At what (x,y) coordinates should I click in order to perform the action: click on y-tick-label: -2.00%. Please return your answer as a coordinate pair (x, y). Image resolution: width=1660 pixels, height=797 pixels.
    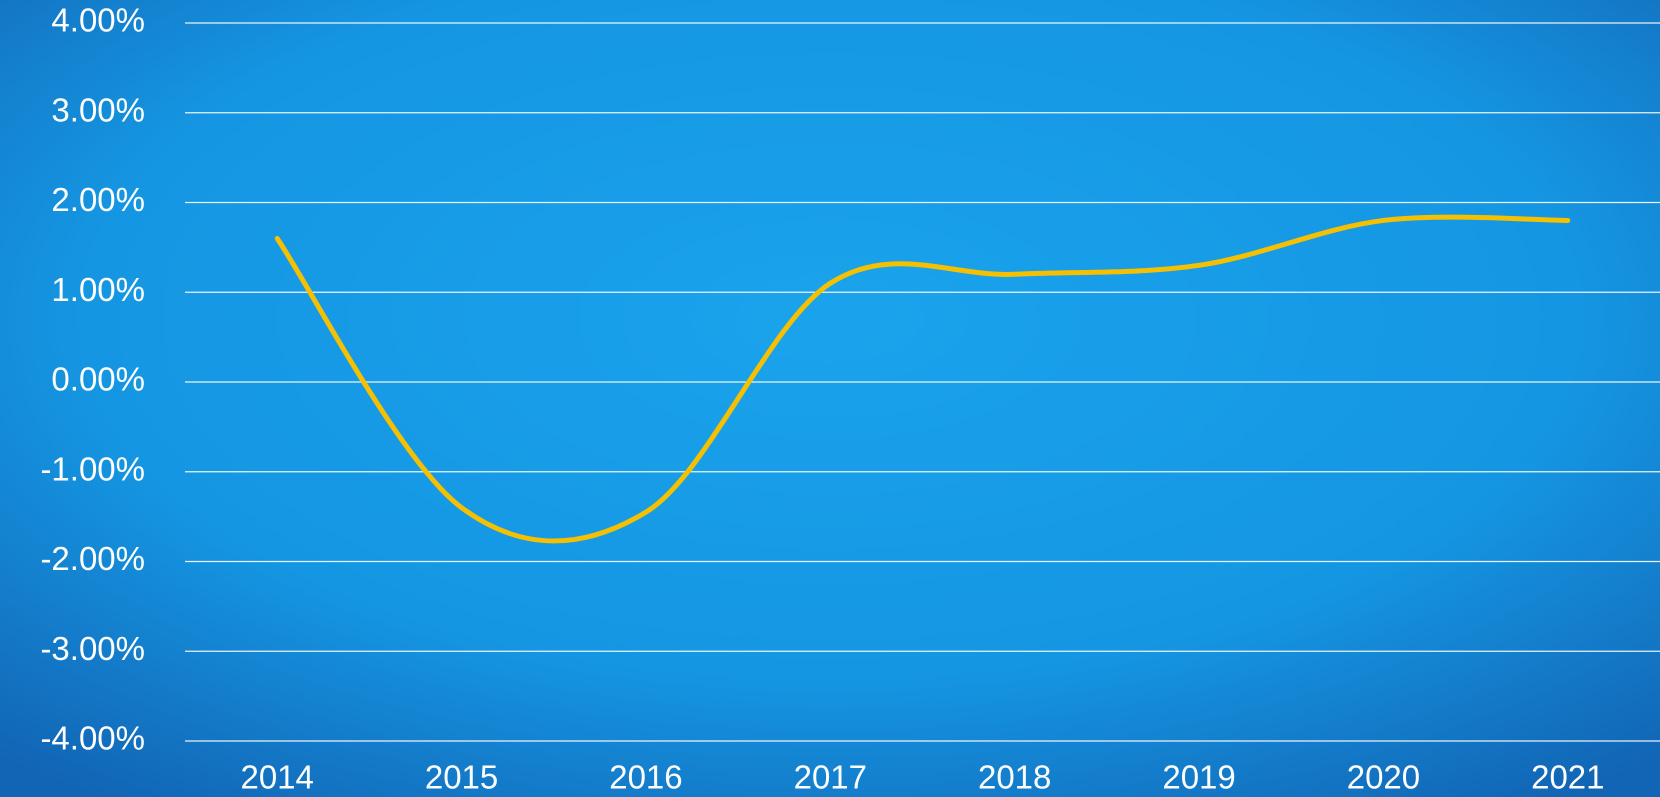
    Looking at the image, I should click on (92, 558).